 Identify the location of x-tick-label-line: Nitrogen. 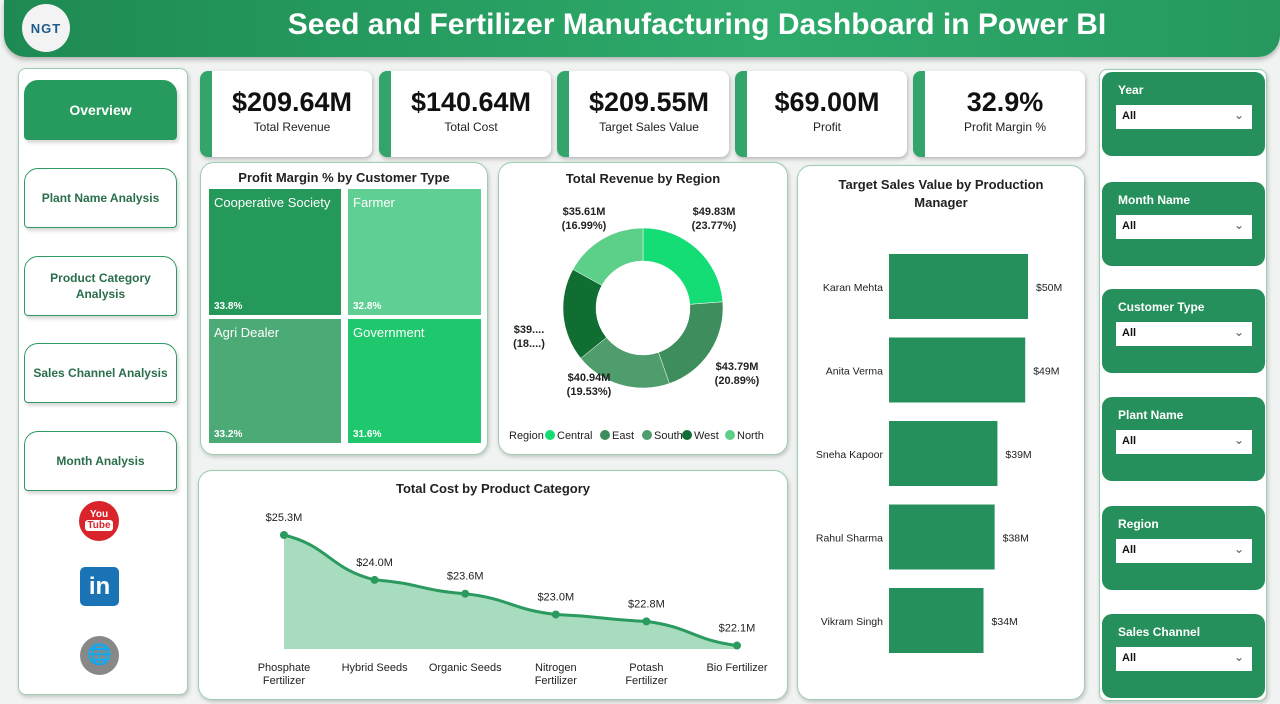
(556, 668).